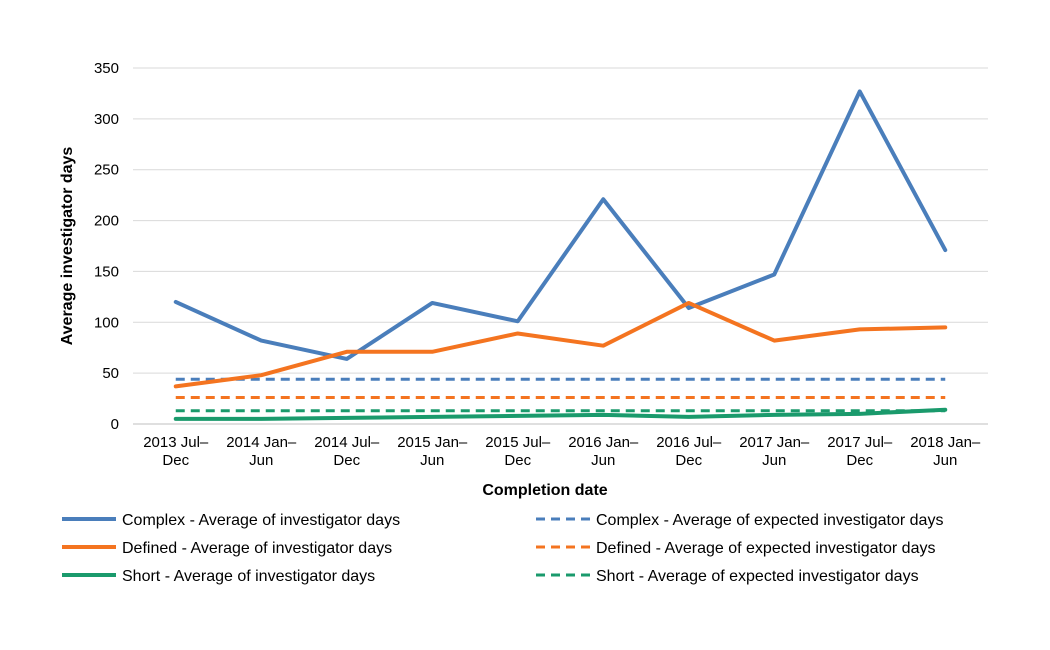  Describe the element at coordinates (176, 451) in the screenshot. I see `x-tick-label: 2013 Jul– Dec` at that location.